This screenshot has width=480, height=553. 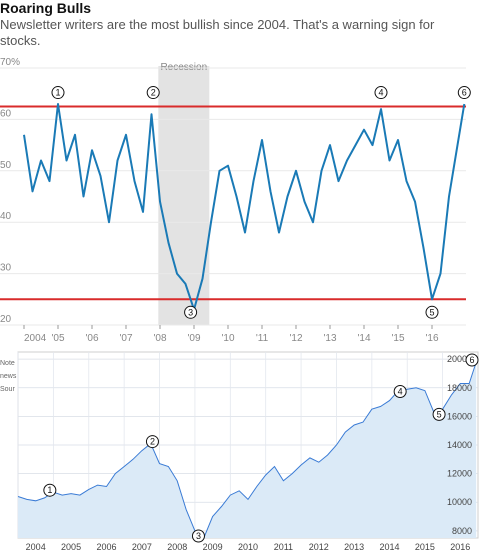 I want to click on x-tick-label: 2015, so click(x=425, y=547).